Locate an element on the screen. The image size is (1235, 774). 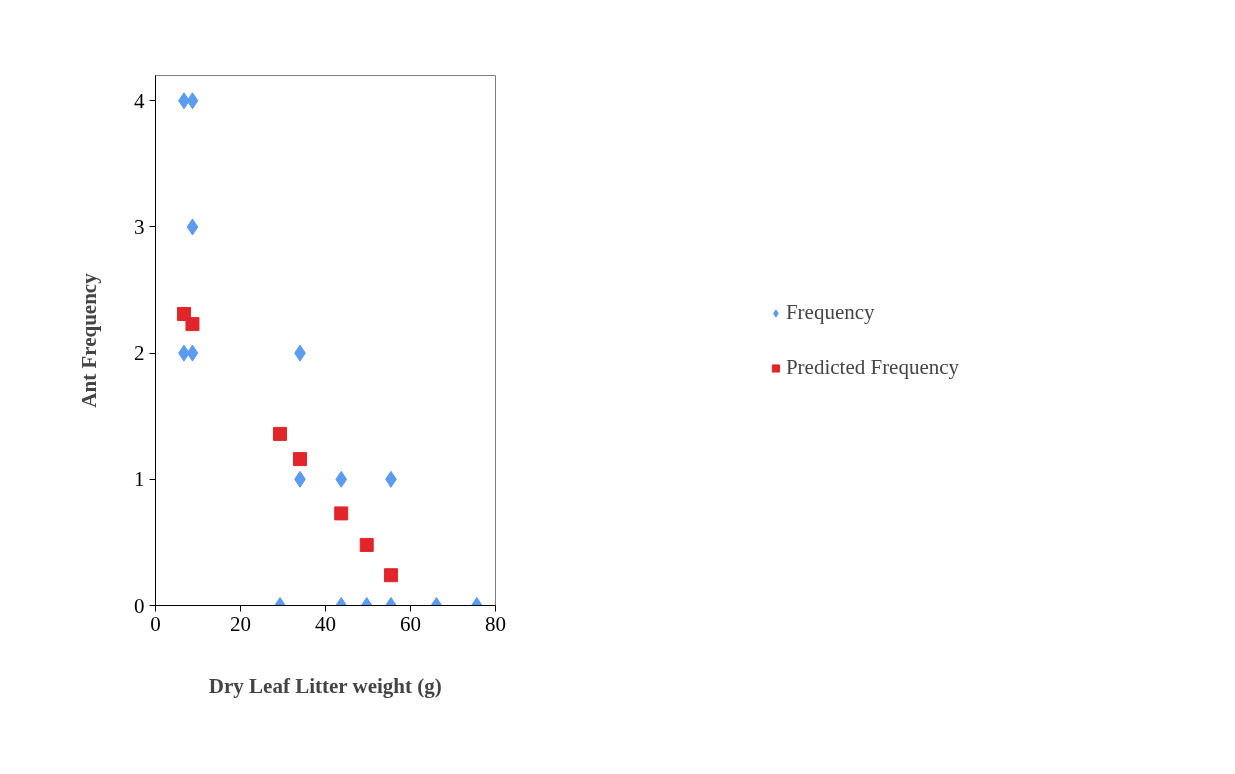
x-tick-label: 60 is located at coordinates (410, 623).